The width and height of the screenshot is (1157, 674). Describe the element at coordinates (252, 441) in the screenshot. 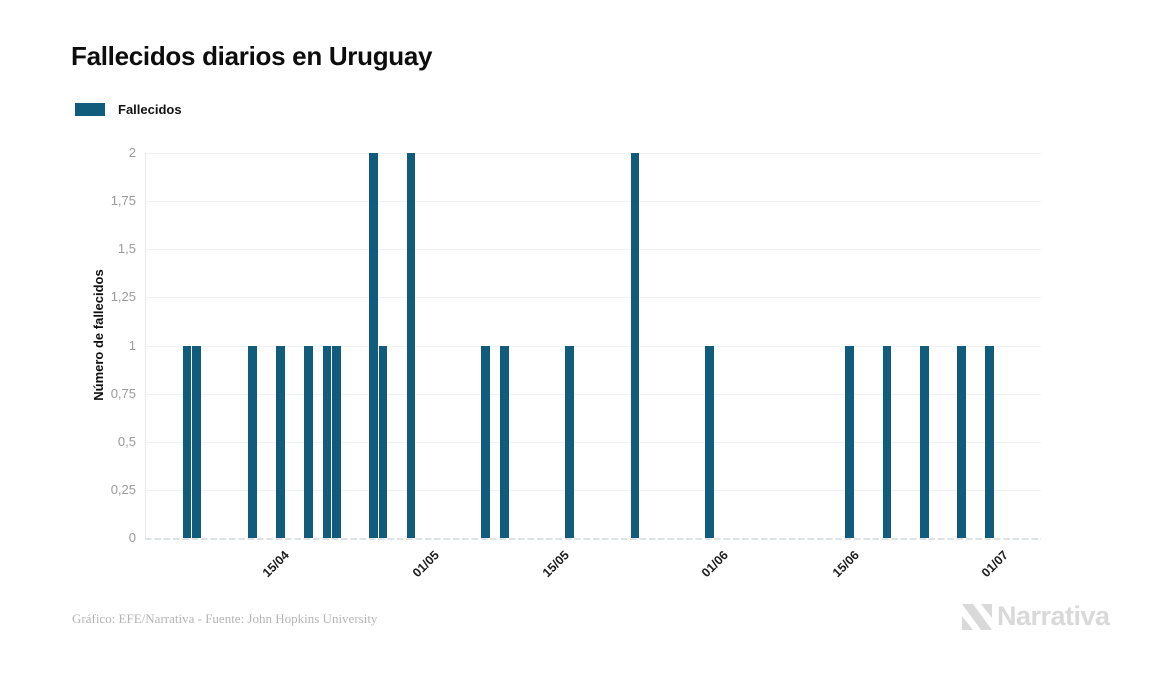

I see `bar-12/04` at that location.